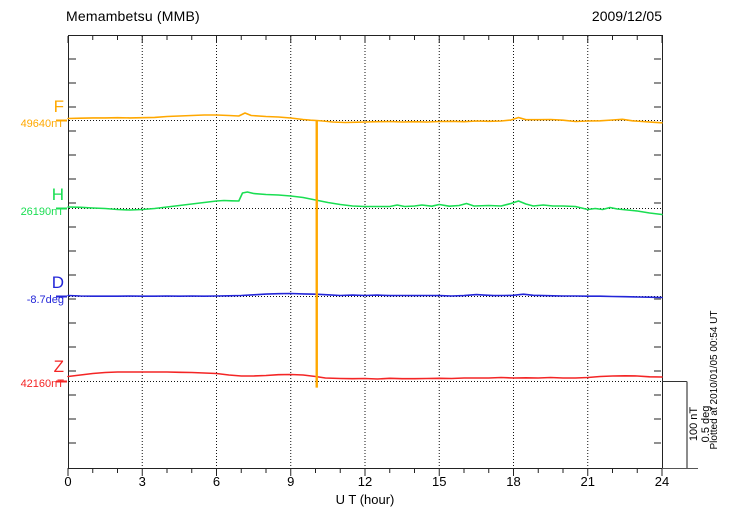 The height and width of the screenshot is (520, 730). Describe the element at coordinates (365, 118) in the screenshot. I see `trace-F` at that location.